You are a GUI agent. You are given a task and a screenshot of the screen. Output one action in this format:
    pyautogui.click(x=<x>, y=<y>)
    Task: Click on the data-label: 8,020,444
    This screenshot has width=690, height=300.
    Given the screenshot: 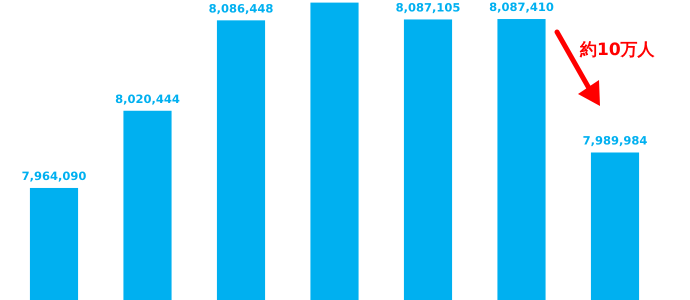 What is the action you would take?
    pyautogui.click(x=147, y=99)
    